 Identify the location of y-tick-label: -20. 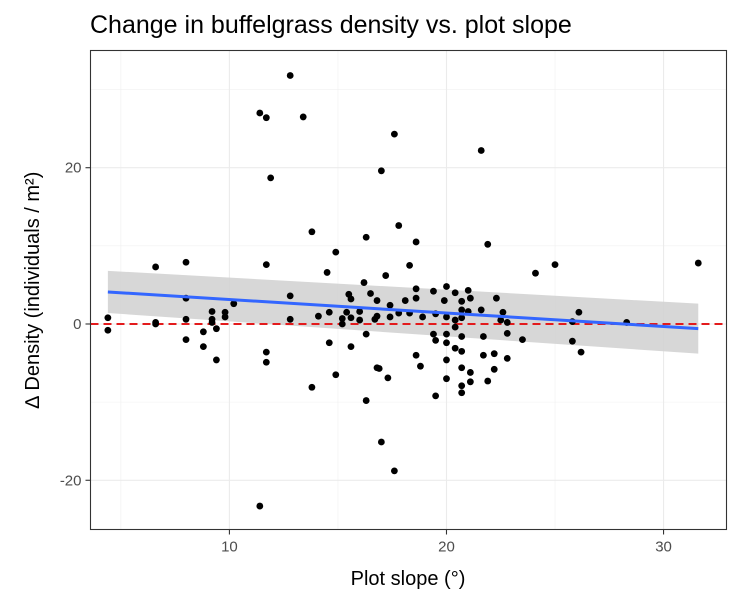
(71, 480).